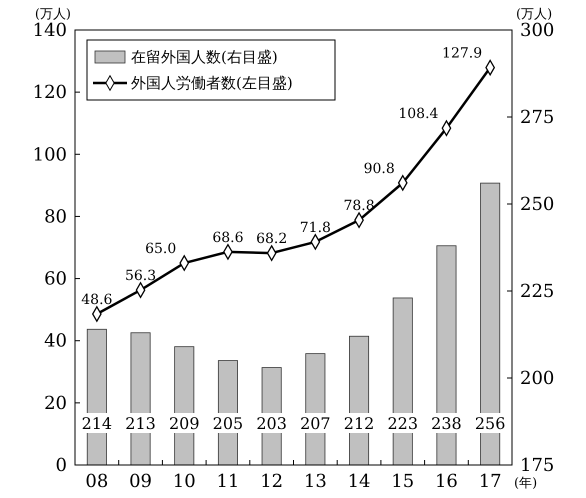 The image size is (586, 498). What do you see at coordinates (160, 249) in the screenshot?
I see `data-label: 65.0` at bounding box center [160, 249].